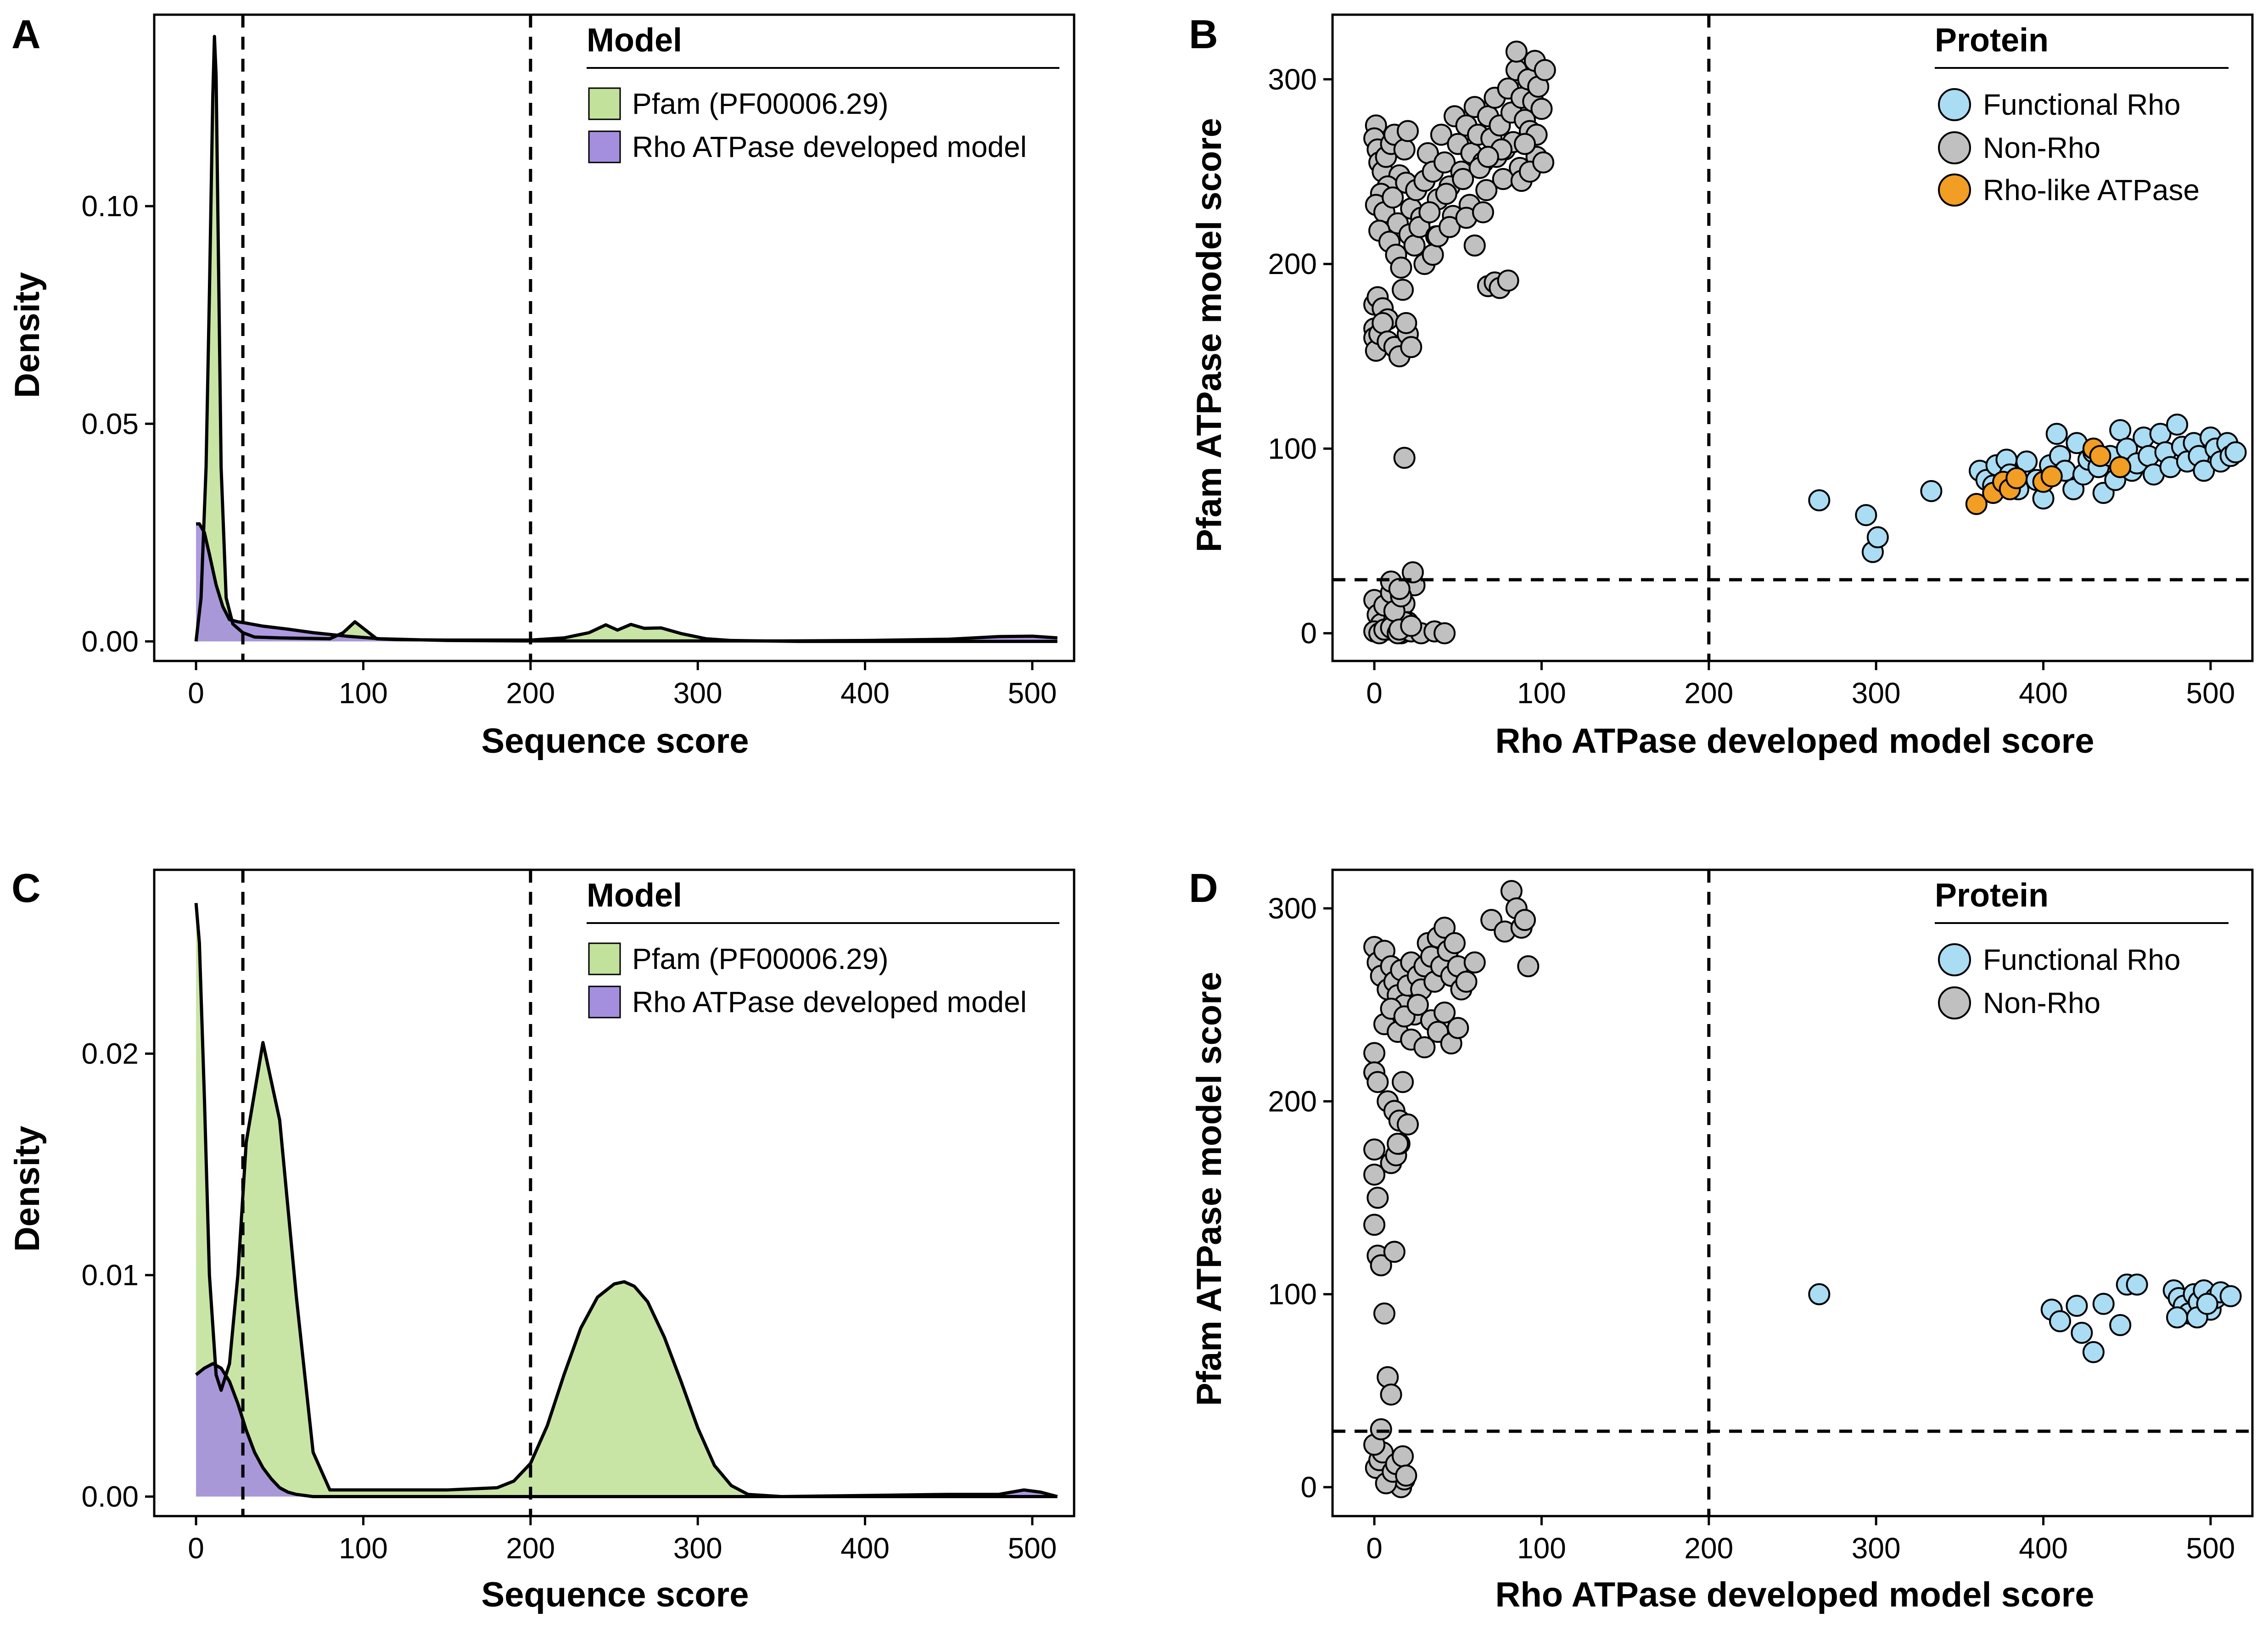 The height and width of the screenshot is (1629, 2268). I want to click on x-tick-label-400-a: 400, so click(865, 693).